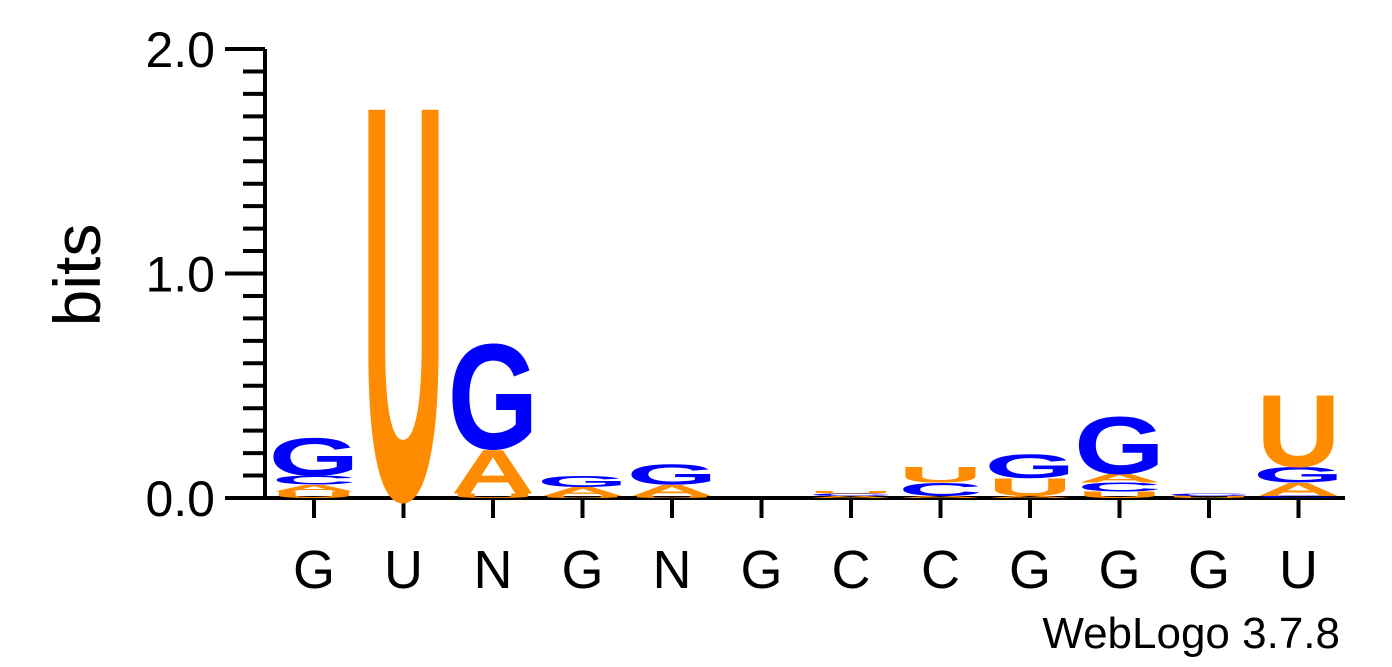 The image size is (1392, 667). I want to click on y-axis-title: bits, so click(77, 275).